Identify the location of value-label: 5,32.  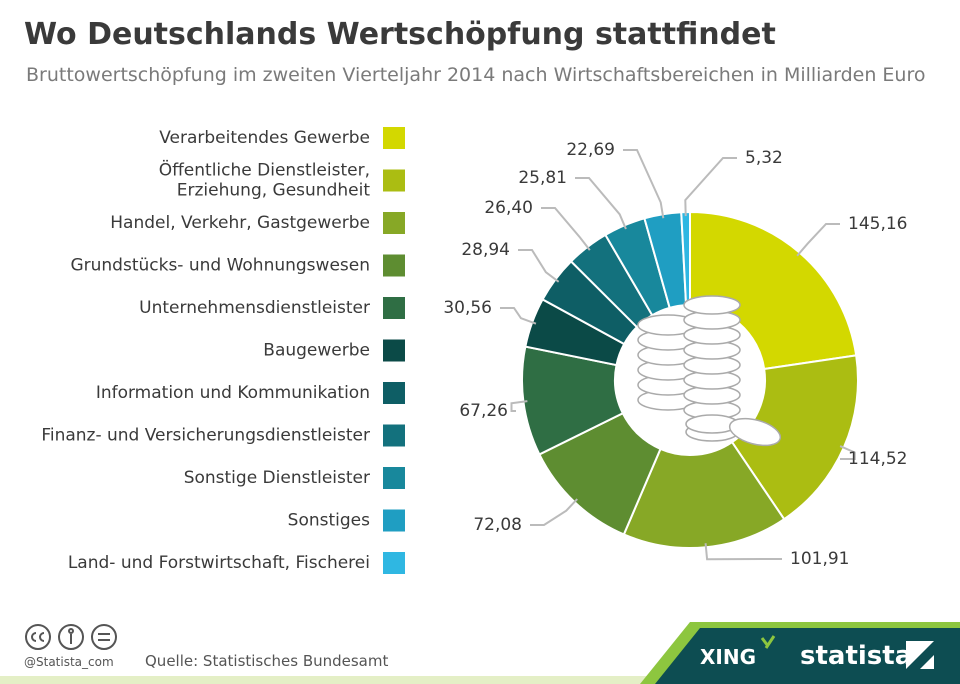
(764, 158).